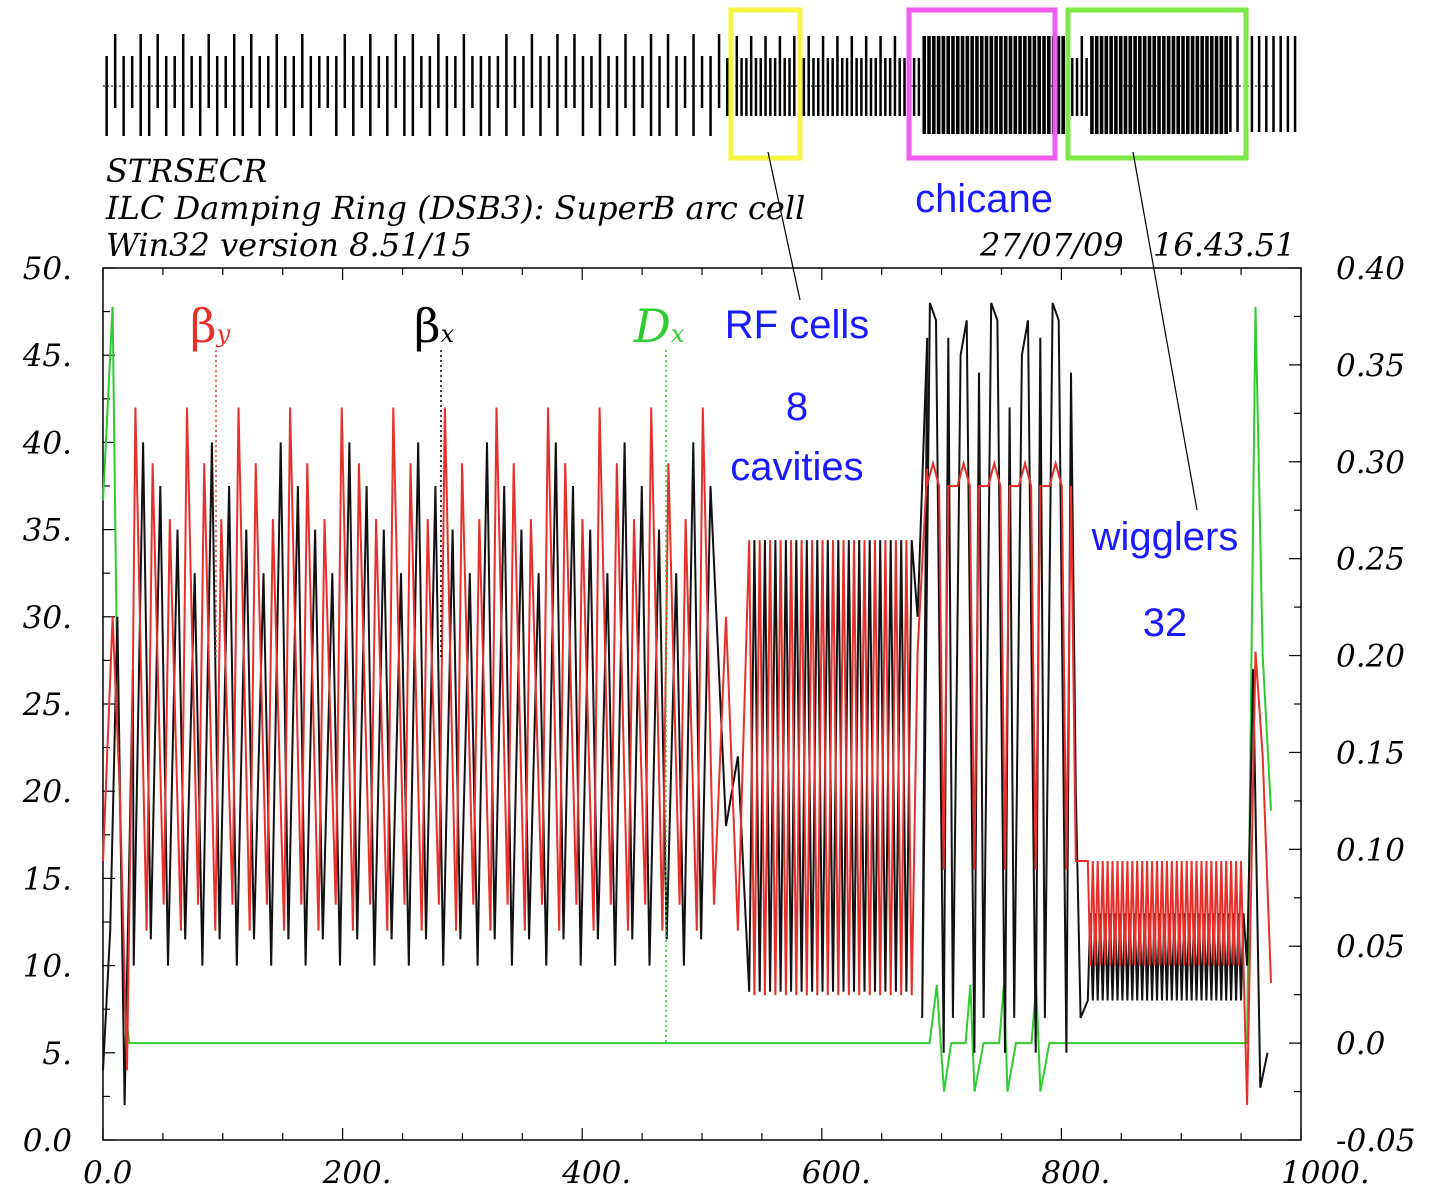  I want to click on y-right-tick-label: 0.40, so click(1370, 269).